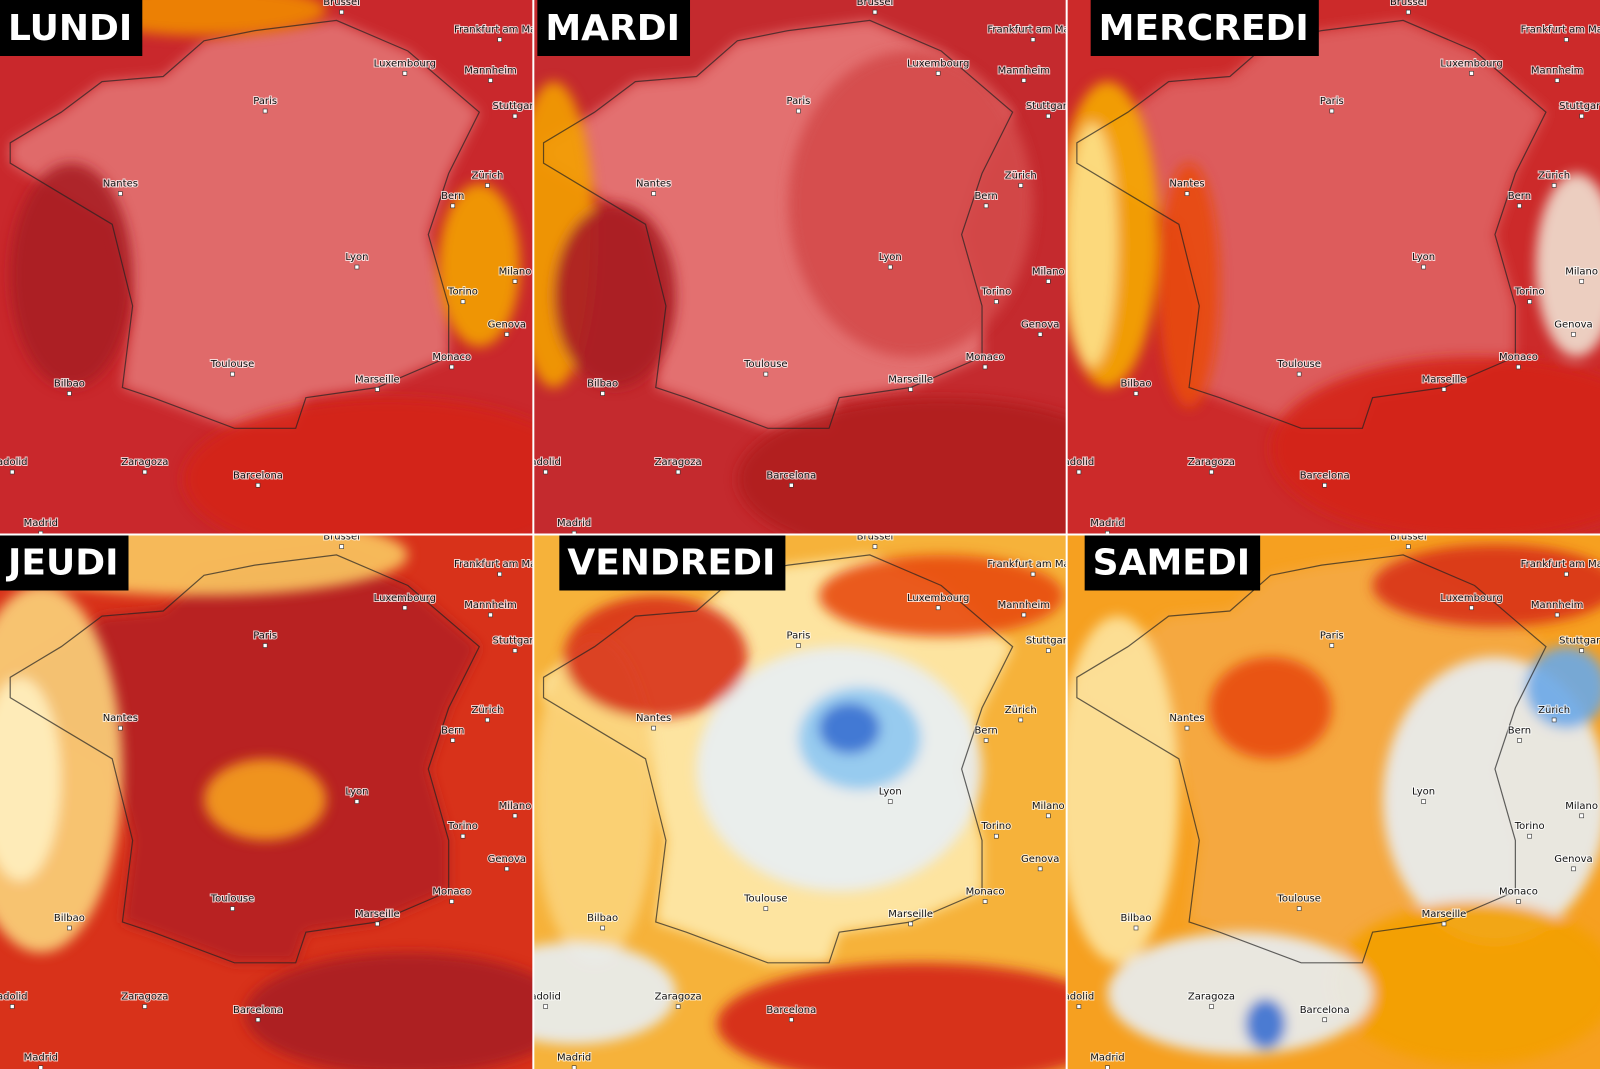  What do you see at coordinates (62, 563) in the screenshot?
I see `day-label: JEUDI` at bounding box center [62, 563].